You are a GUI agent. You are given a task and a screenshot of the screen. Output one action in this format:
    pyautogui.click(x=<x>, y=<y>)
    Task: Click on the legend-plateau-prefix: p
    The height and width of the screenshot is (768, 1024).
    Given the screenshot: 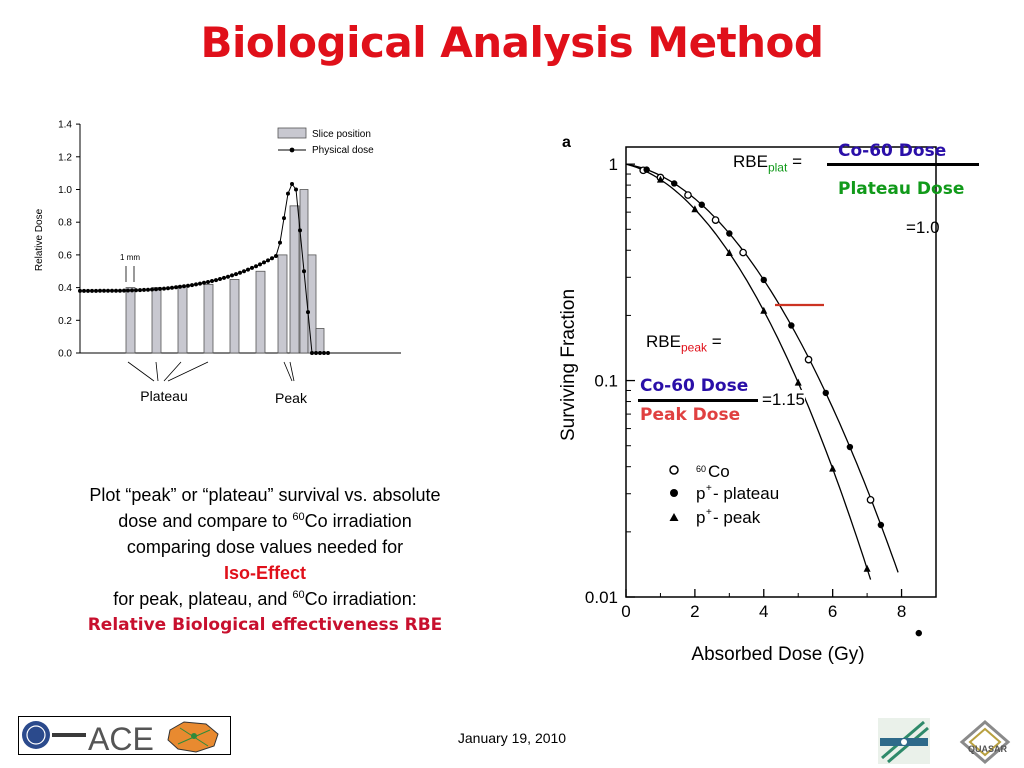 What is the action you would take?
    pyautogui.click(x=700, y=493)
    